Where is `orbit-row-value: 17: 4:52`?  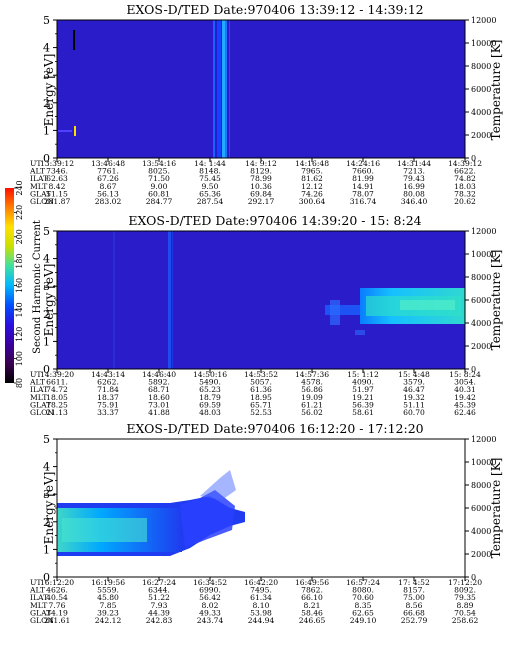 orbit-row-value: 17: 4:52 is located at coordinates (414, 582).